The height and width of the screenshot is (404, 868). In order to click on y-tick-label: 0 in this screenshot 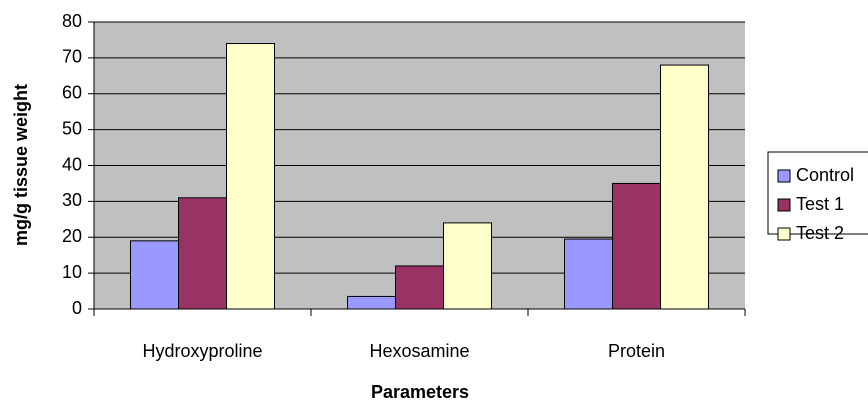, I will do `click(77, 308)`.